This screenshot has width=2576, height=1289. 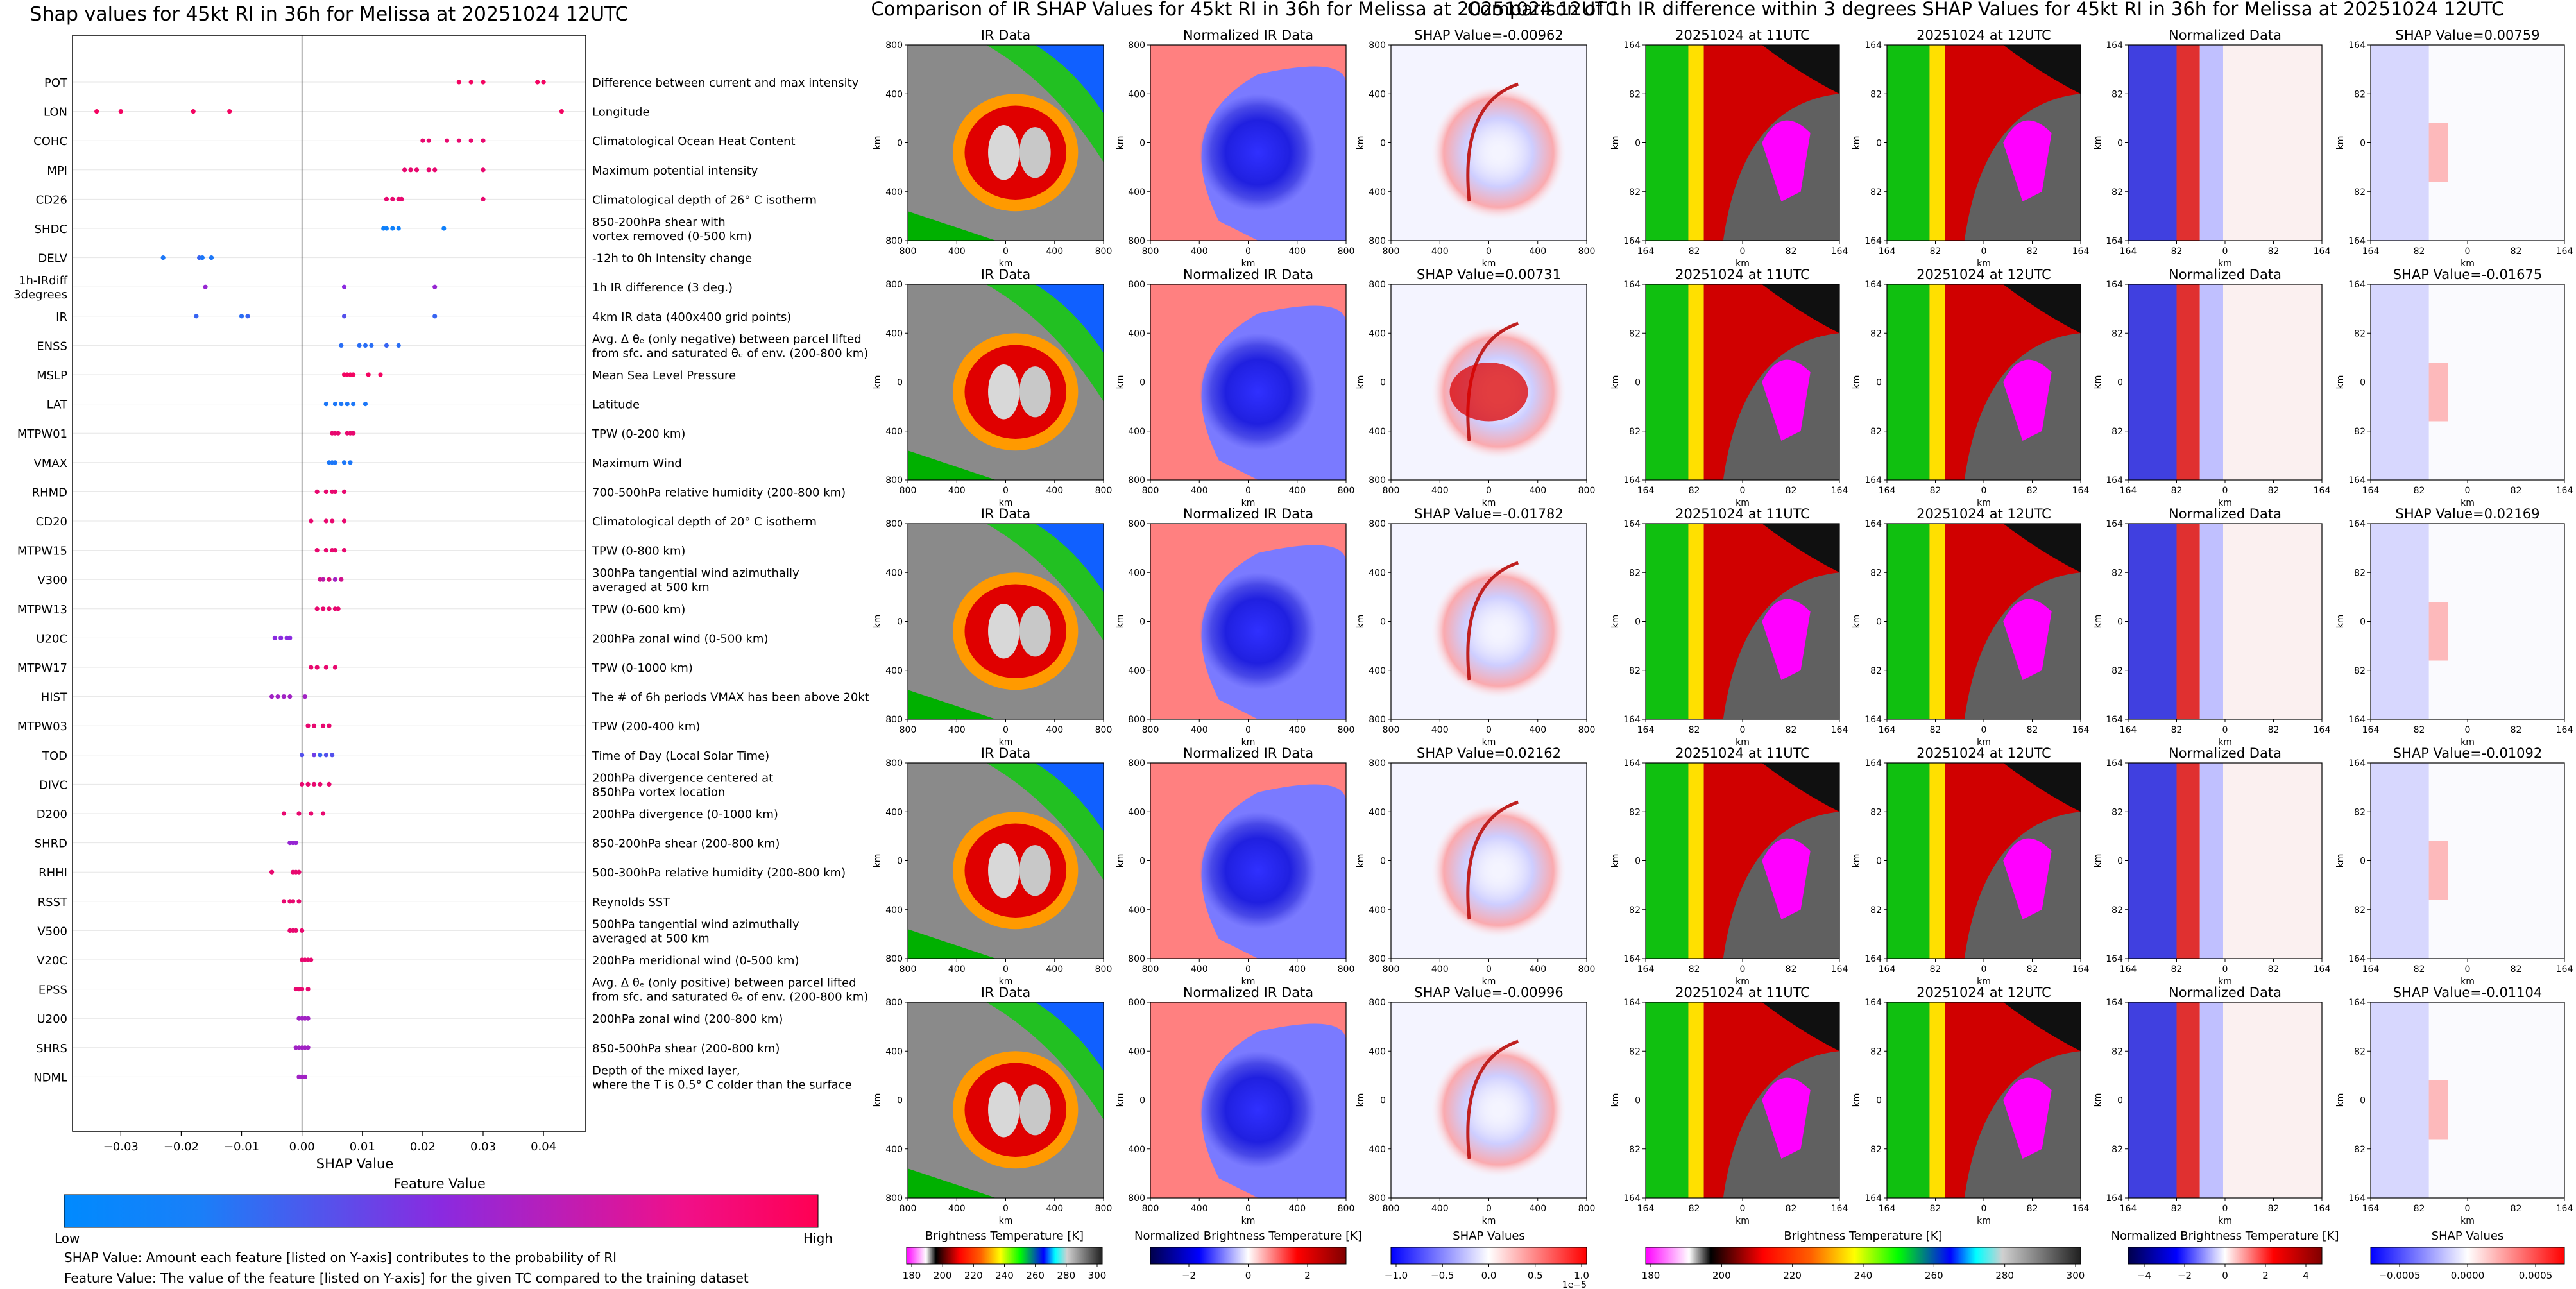 I want to click on colorbar-tick-label: −0.5, so click(x=1443, y=1275).